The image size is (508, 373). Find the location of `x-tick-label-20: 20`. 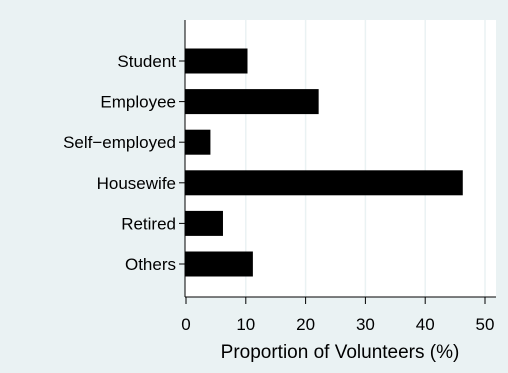

x-tick-label-20: 20 is located at coordinates (305, 324).